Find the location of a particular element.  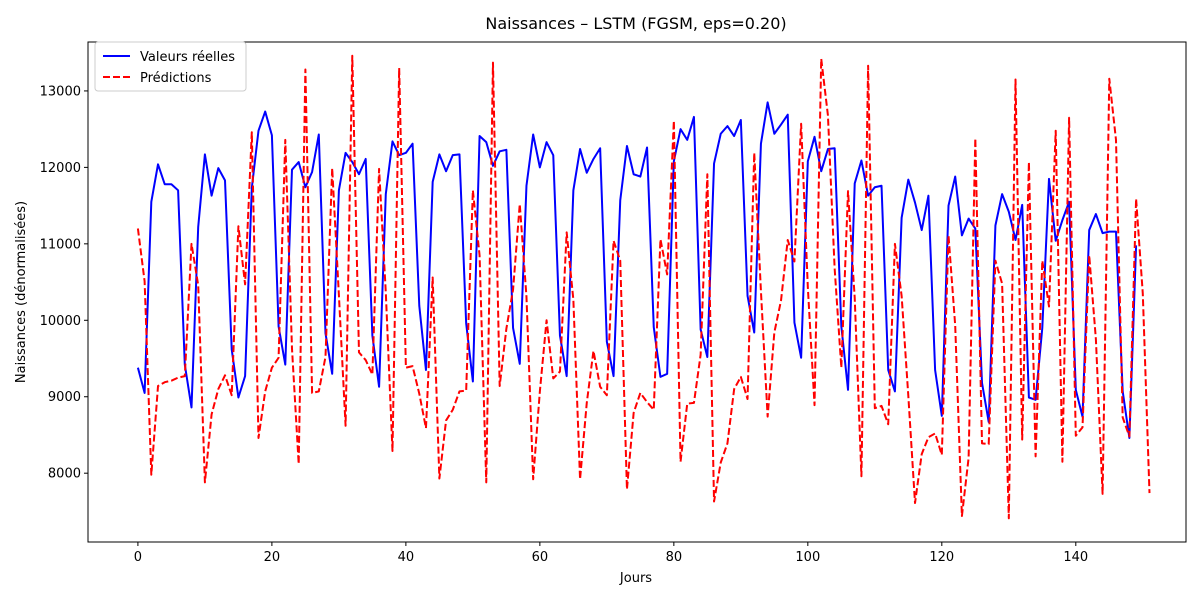

y-axis: 8000 9000 10000 11000 12000 13000 is located at coordinates (64, 283).